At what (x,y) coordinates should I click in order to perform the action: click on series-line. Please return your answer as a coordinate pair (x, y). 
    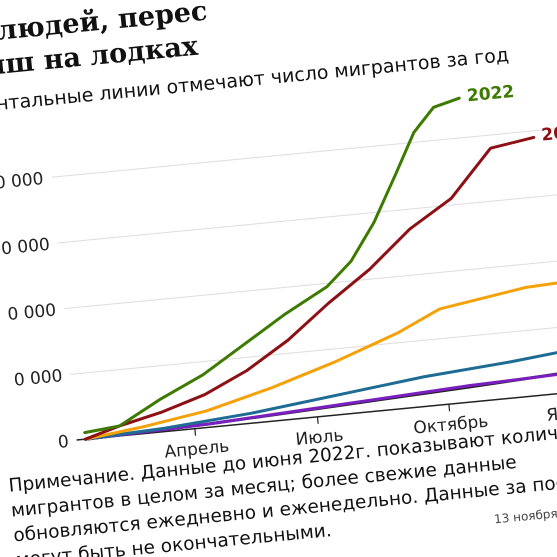
    Looking at the image, I should click on (320, 394).